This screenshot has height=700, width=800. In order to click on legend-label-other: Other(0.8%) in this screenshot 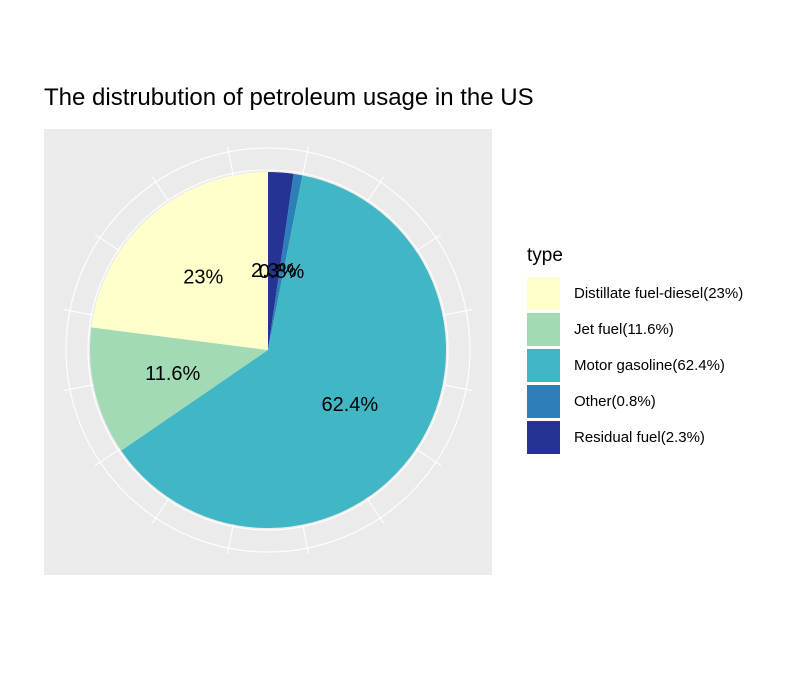, I will do `click(615, 401)`.